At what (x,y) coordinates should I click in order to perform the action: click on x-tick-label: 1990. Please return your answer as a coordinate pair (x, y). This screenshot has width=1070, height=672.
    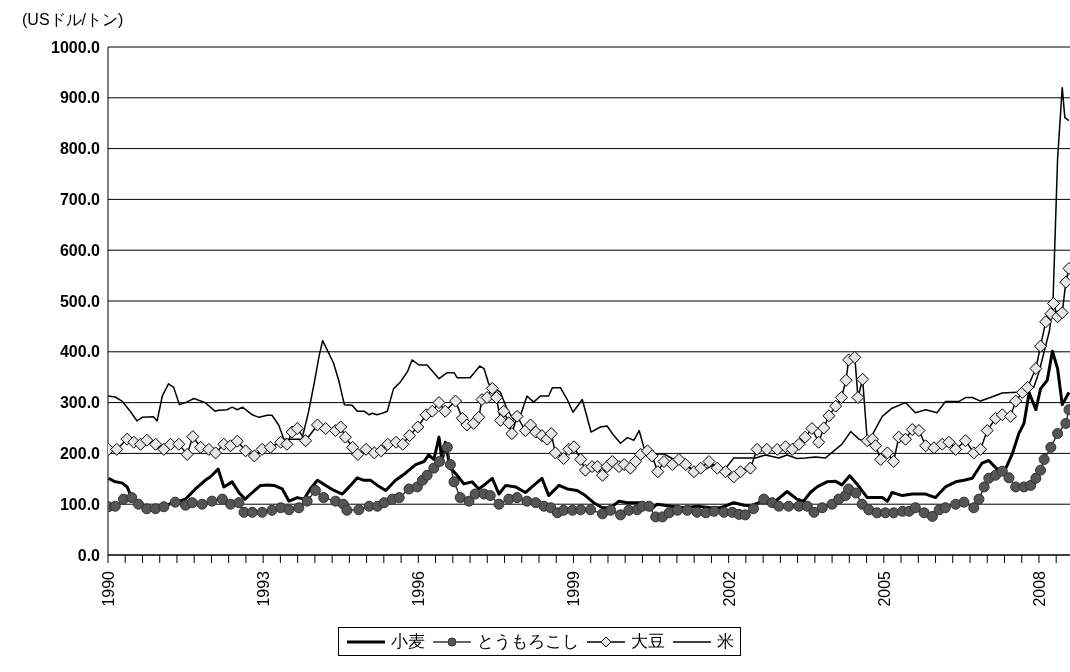
    Looking at the image, I should click on (108, 588).